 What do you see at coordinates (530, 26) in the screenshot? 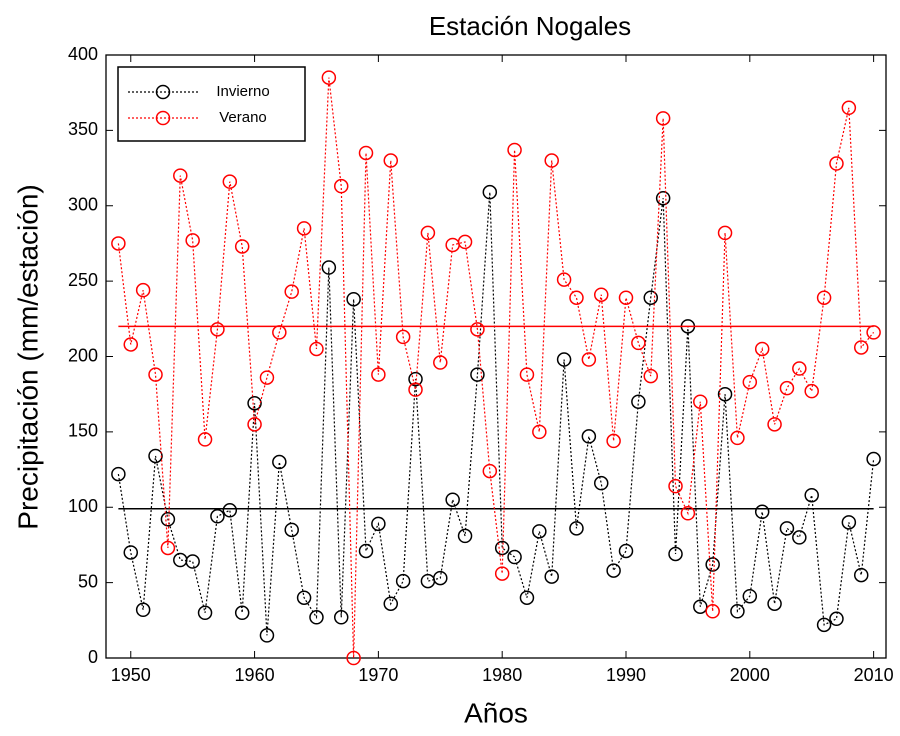
I see `chart-title: Estación Nogales` at bounding box center [530, 26].